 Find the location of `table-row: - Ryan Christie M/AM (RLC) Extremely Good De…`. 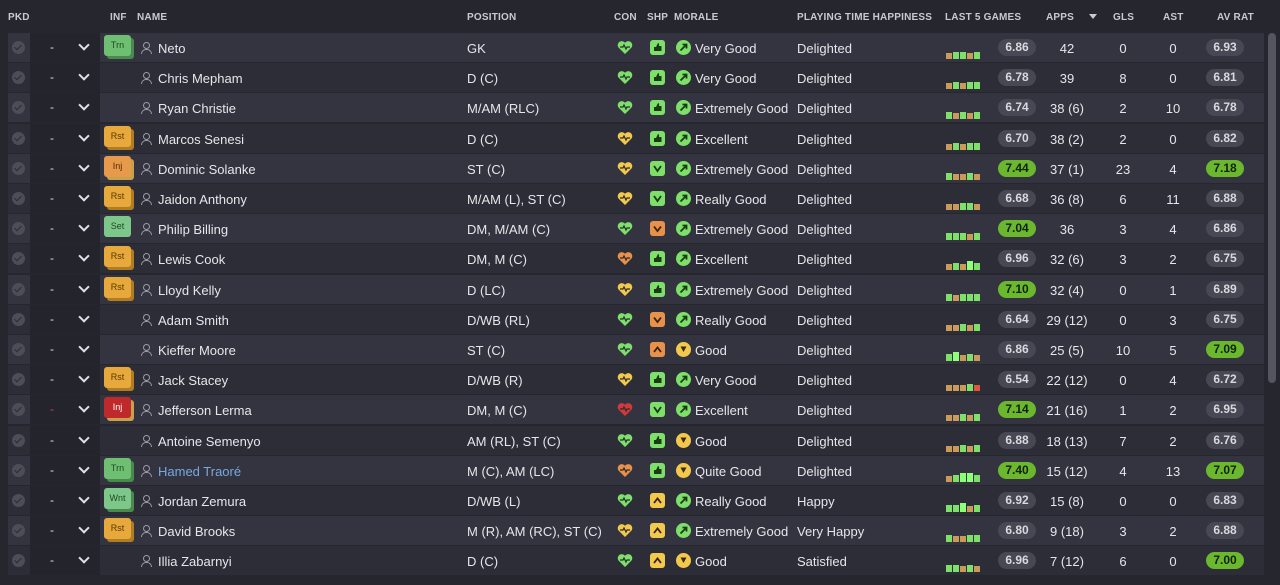

table-row: - Ryan Christie M/AM (RLC) Extremely Good De… is located at coordinates (636, 108).